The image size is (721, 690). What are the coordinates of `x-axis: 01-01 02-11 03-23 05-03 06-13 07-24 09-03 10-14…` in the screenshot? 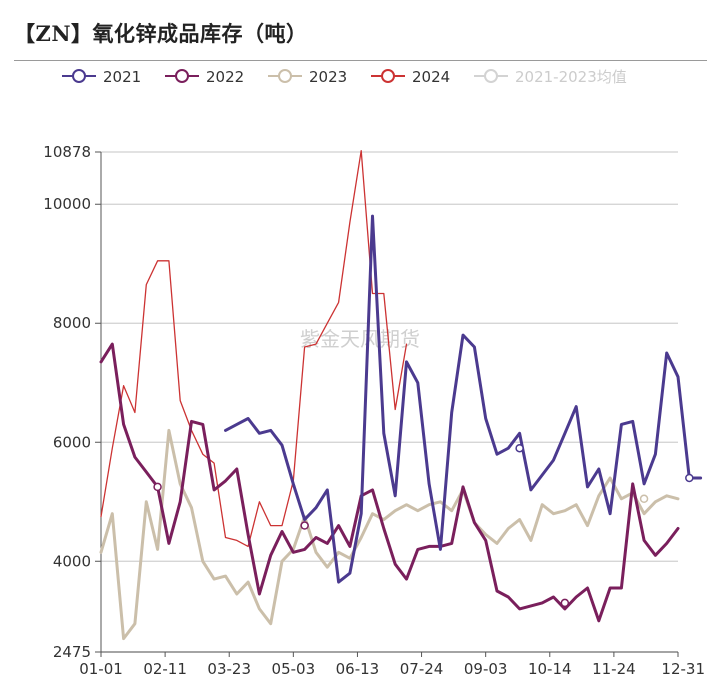 It's located at (392, 664).